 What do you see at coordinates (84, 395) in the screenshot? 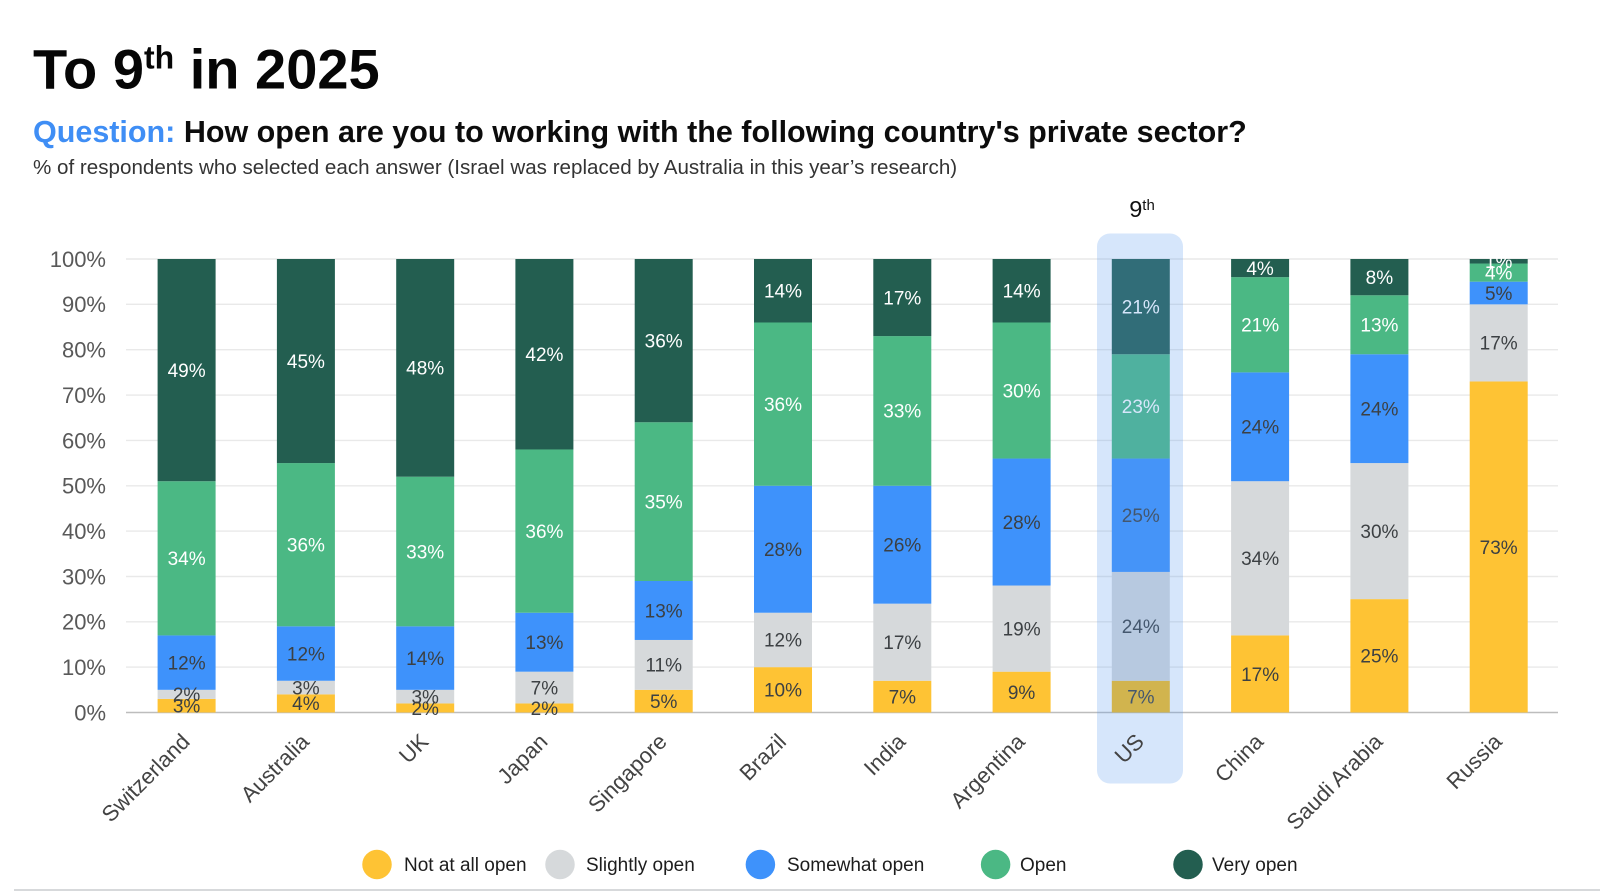
I see `svg-text: 70%` at bounding box center [84, 395].